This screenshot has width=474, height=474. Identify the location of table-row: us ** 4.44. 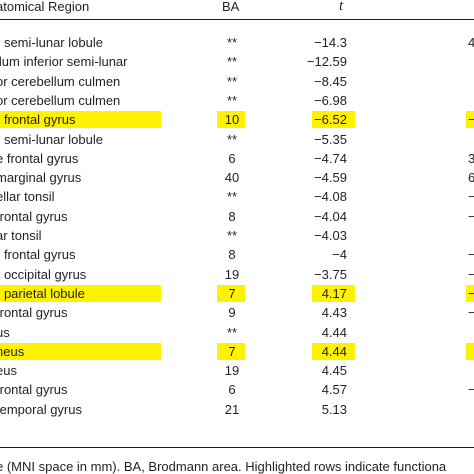
(237, 332).